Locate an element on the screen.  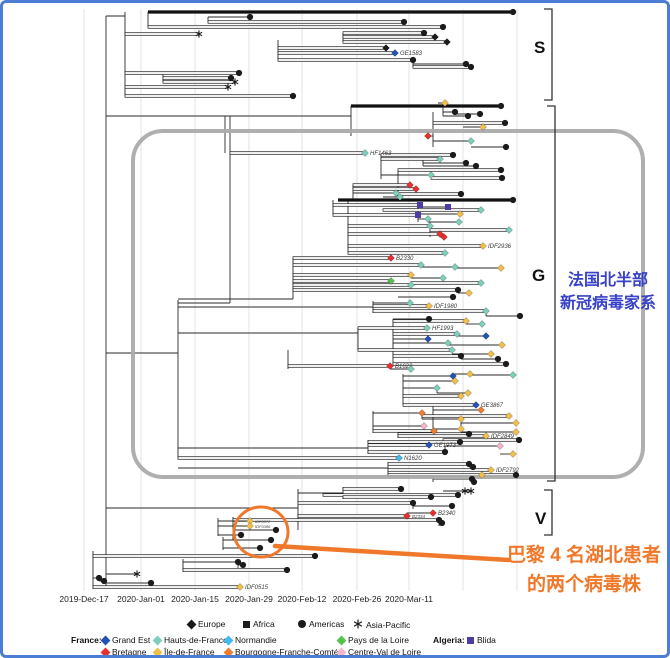
blue-annotation: 法国北半部 新冠病毒家系 is located at coordinates (608, 292).